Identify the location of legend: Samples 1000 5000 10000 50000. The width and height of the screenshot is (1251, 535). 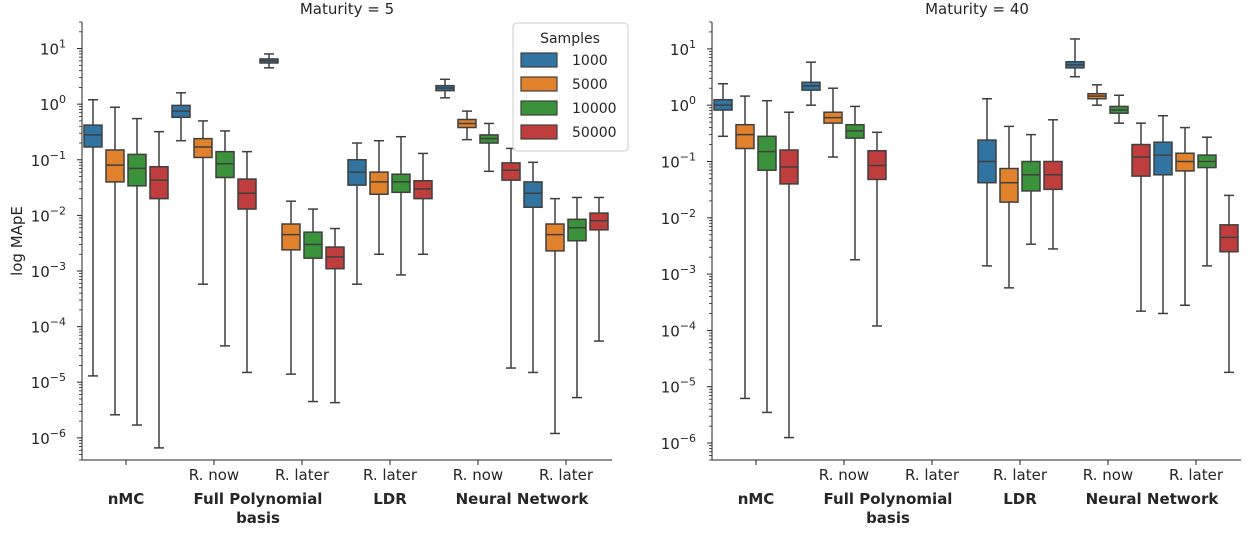
(570, 87).